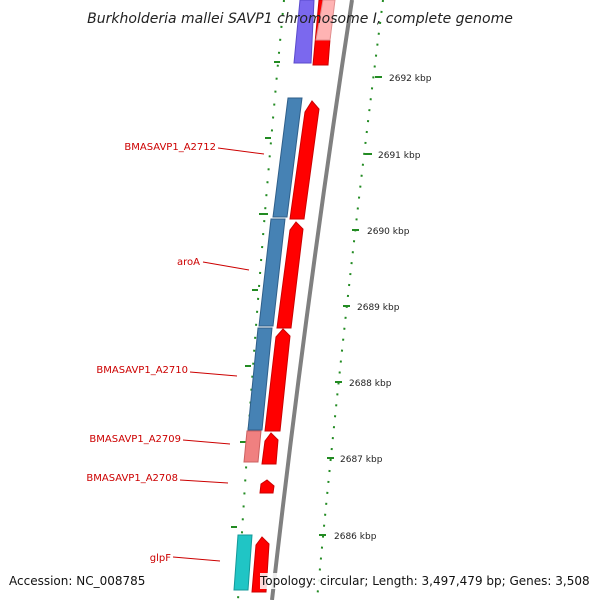  I want to click on inner-tick-ring, so click(261, 300).